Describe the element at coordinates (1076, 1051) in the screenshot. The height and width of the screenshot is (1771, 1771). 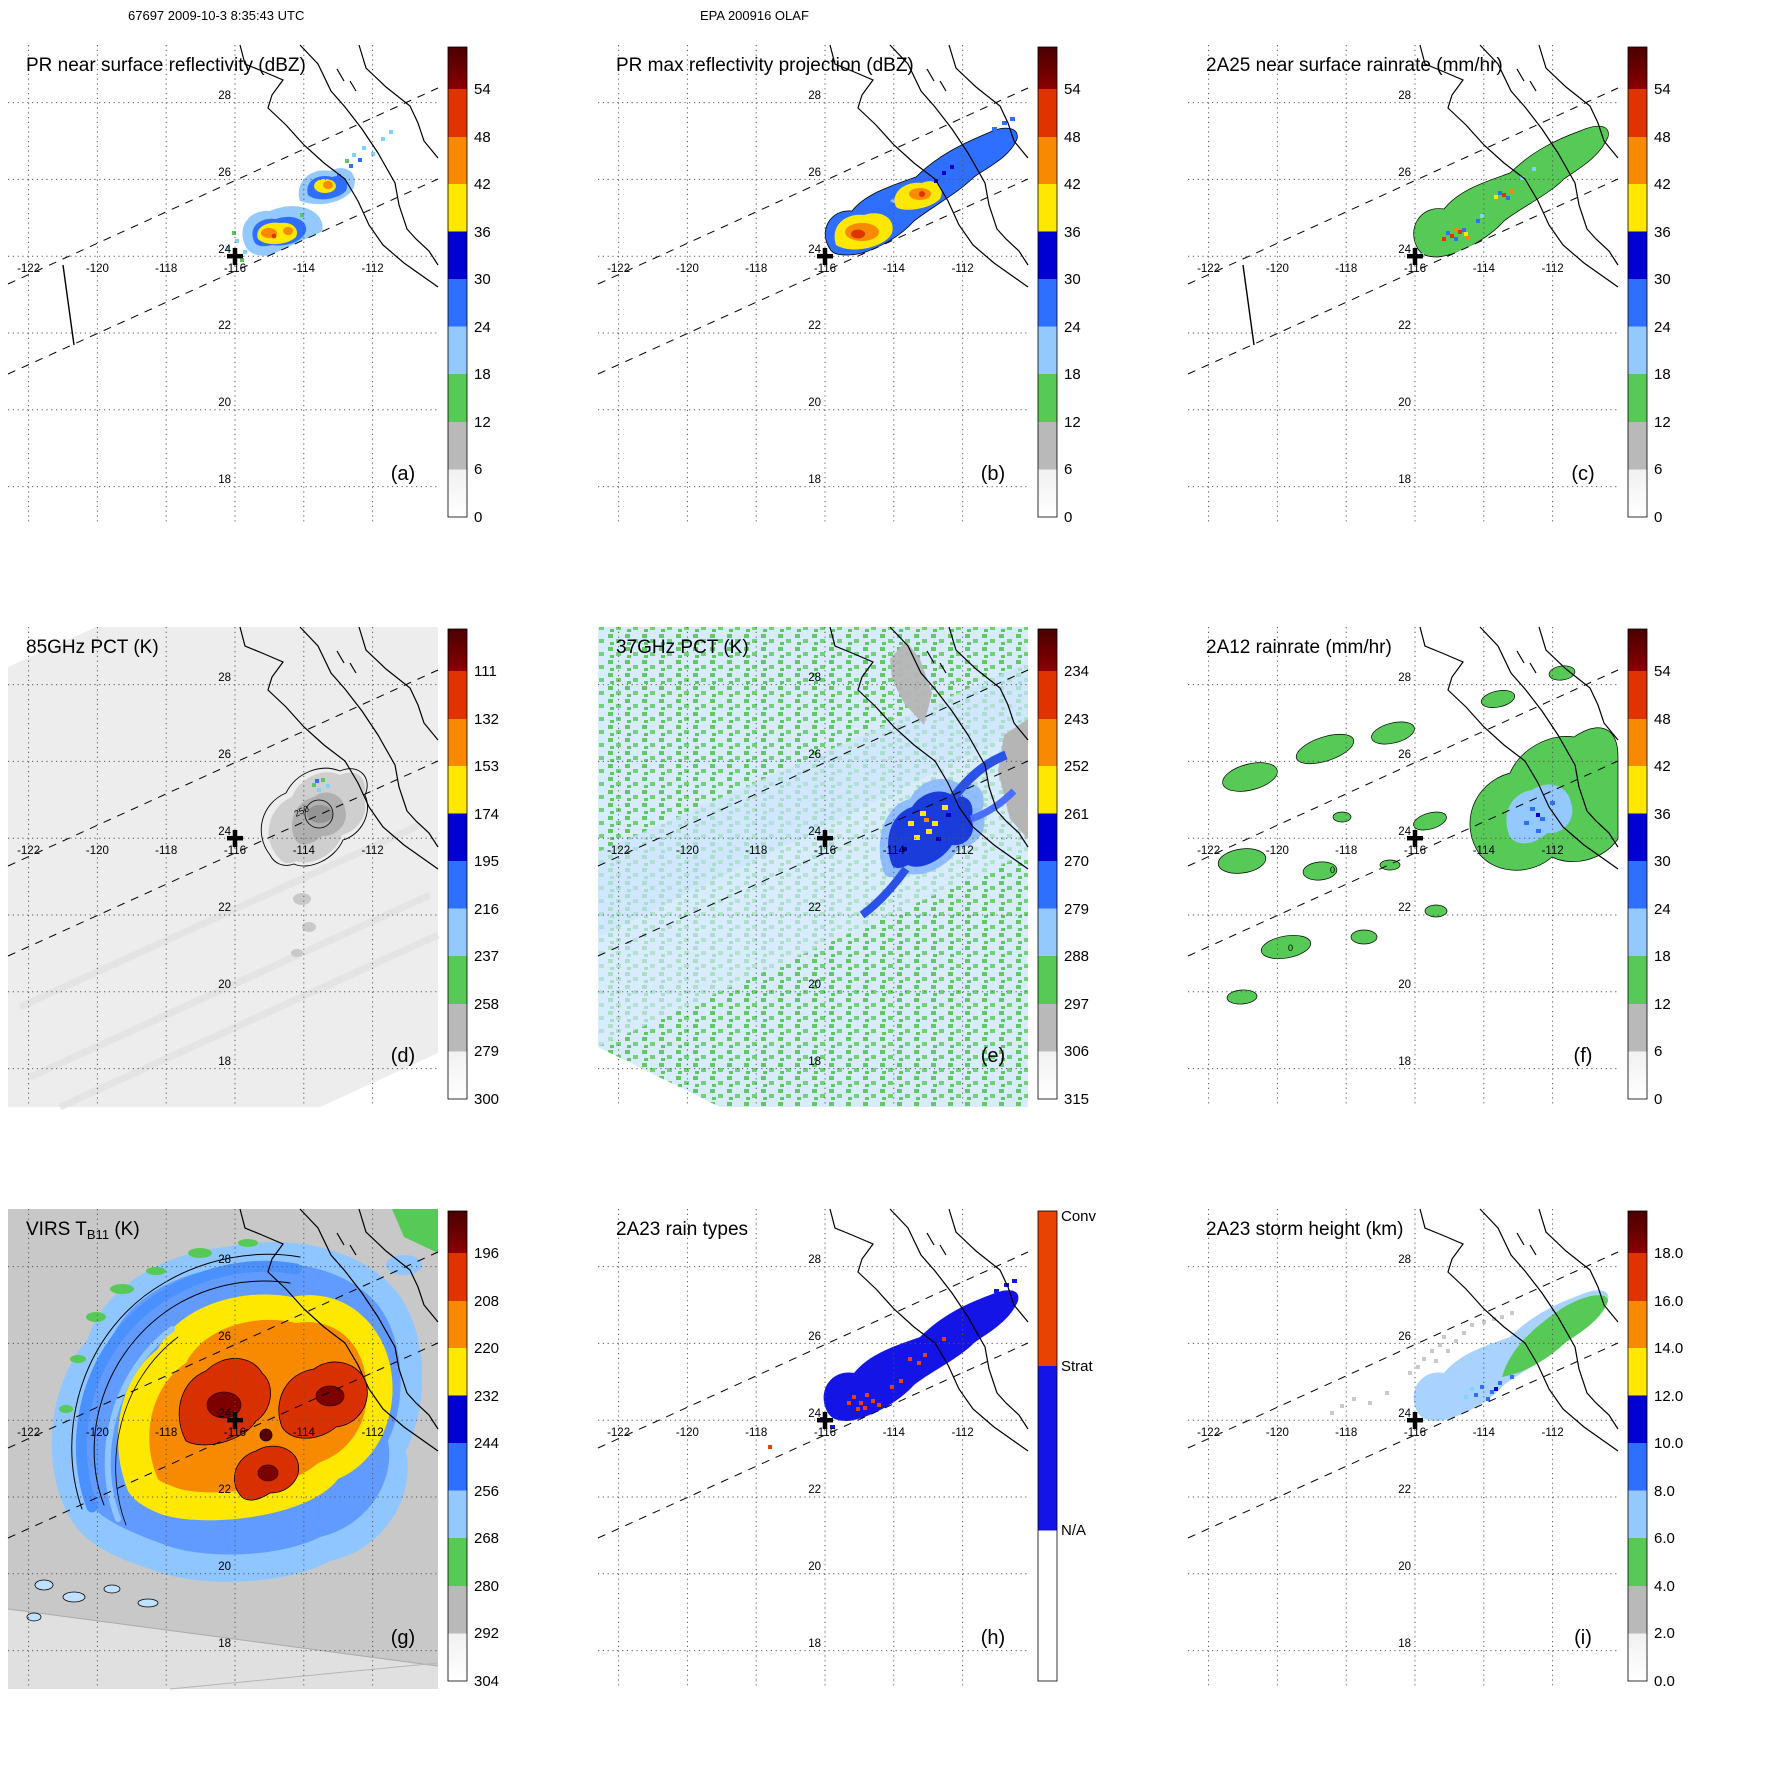
I see `colorbar-tick: 306` at that location.